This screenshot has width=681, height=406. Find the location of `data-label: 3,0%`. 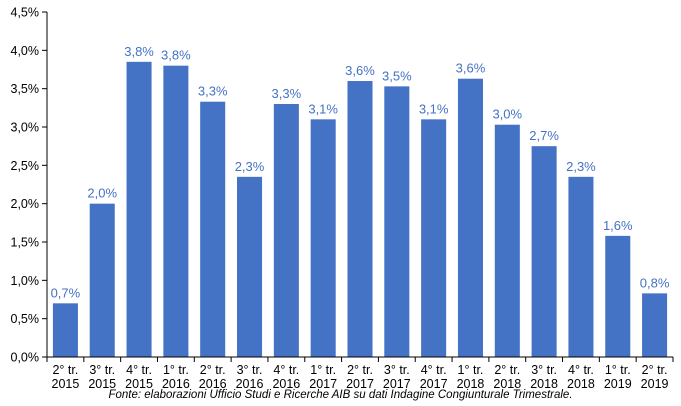

data-label: 3,0% is located at coordinates (507, 114).